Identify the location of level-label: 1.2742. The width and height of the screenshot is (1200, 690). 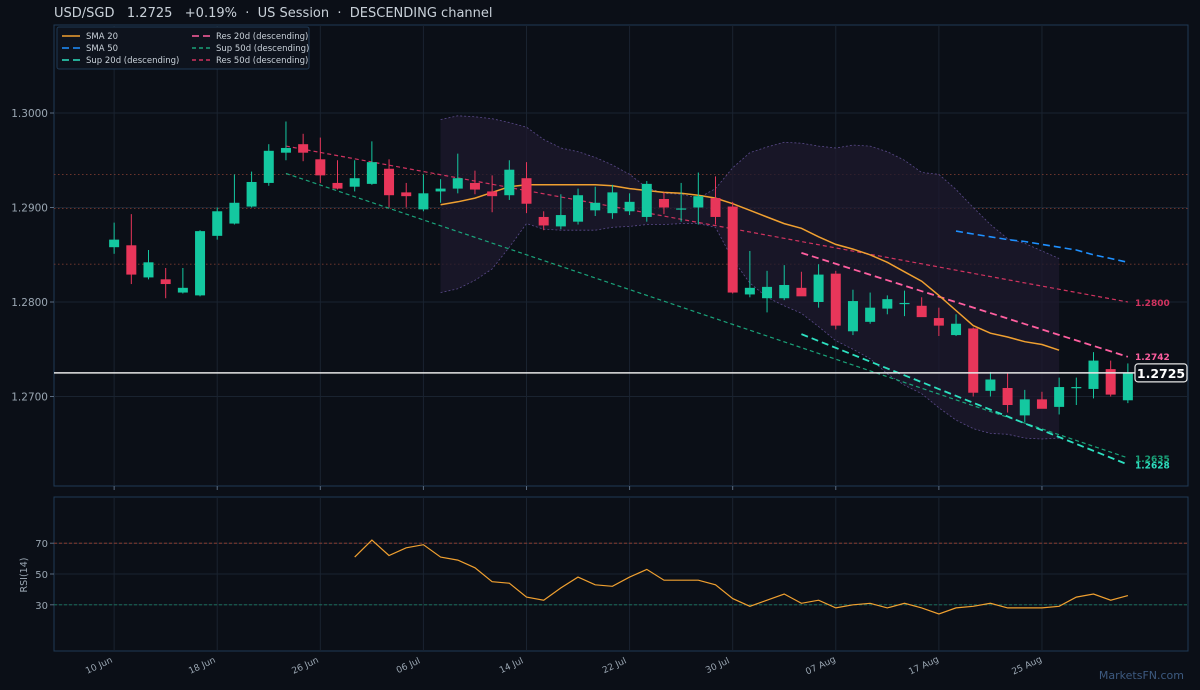
(1152, 358).